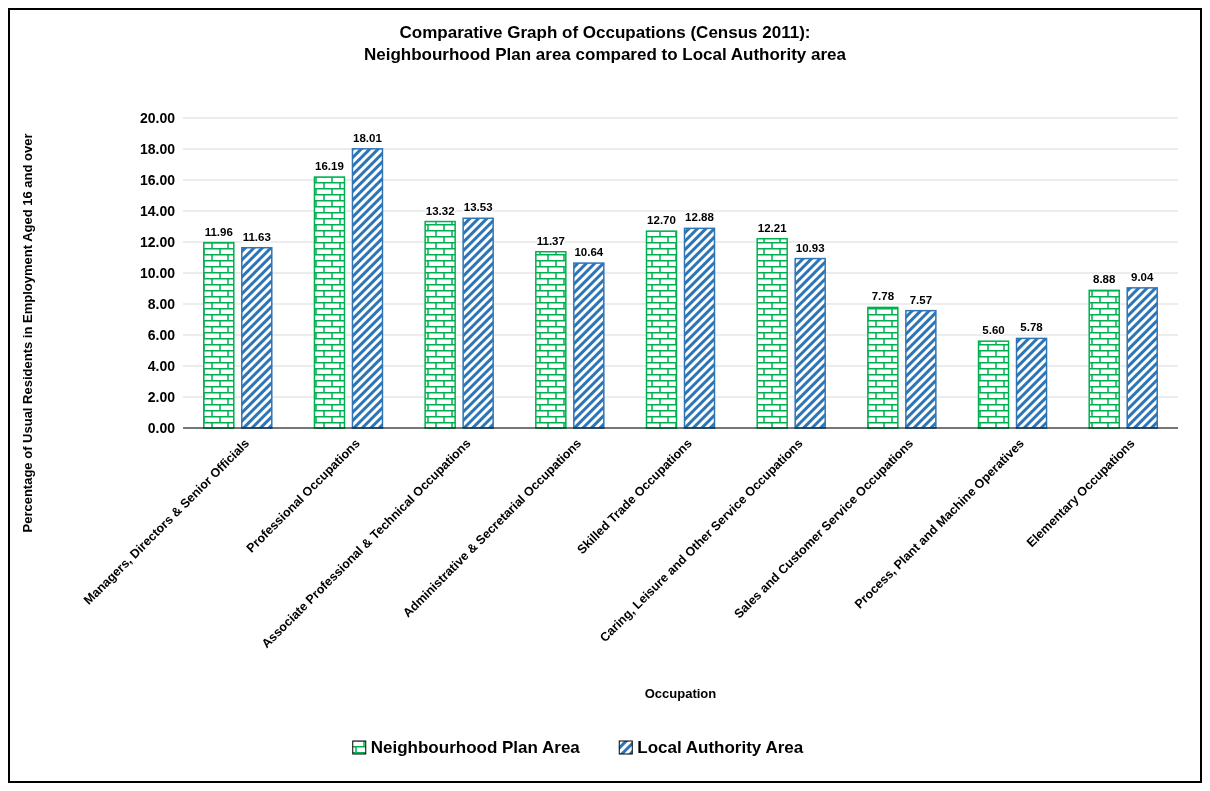 The height and width of the screenshot is (791, 1210). Describe the element at coordinates (368, 137) in the screenshot. I see `data-label: 18.01` at that location.